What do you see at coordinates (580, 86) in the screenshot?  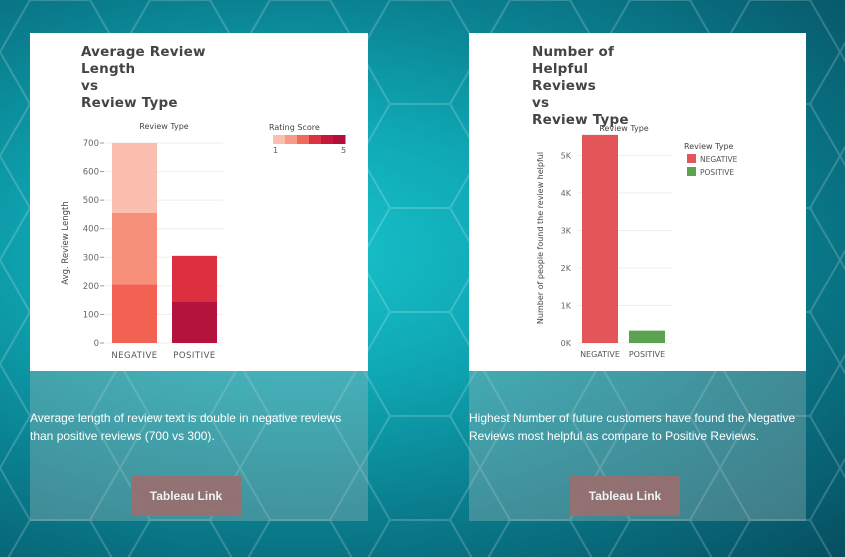 I see `chart-title: Number of Helpful Reviews vs Review Type` at bounding box center [580, 86].